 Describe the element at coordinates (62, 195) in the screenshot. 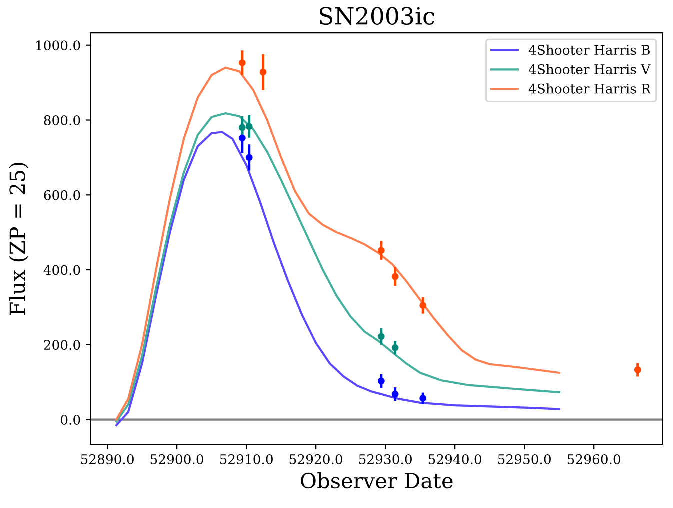

I see `y-tick-label: 600.0` at that location.